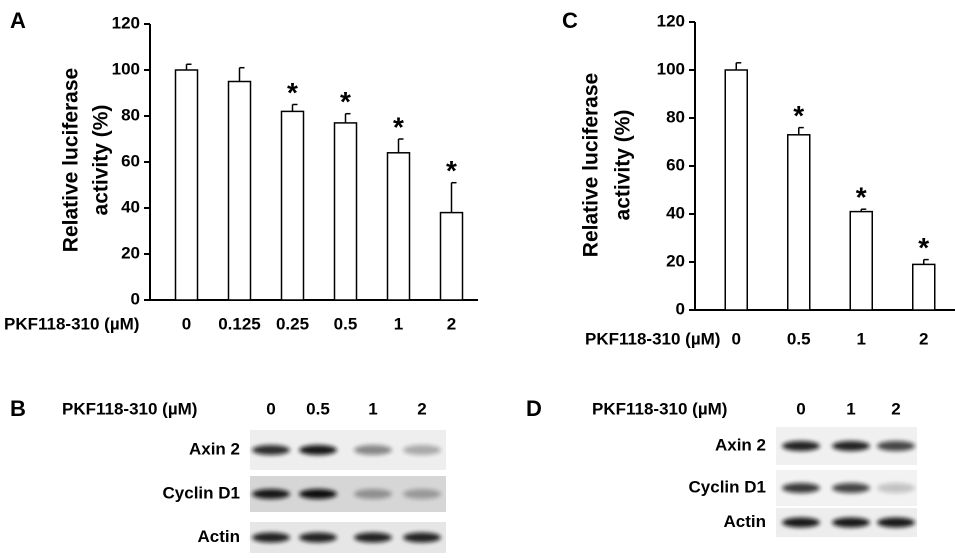  What do you see at coordinates (318, 408) in the screenshot?
I see `lane-label: 0.5` at bounding box center [318, 408].